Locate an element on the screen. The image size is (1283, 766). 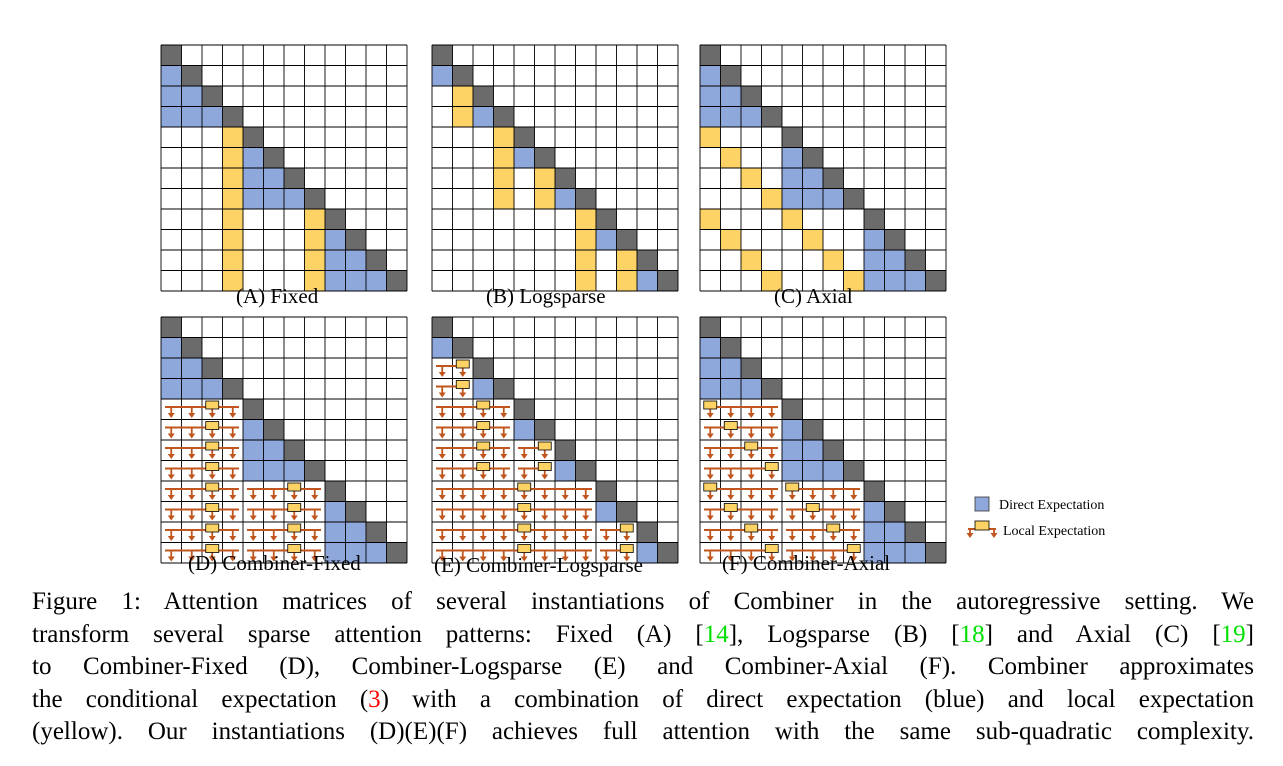
local-expectation-glyphs is located at coordinates (782, 481).